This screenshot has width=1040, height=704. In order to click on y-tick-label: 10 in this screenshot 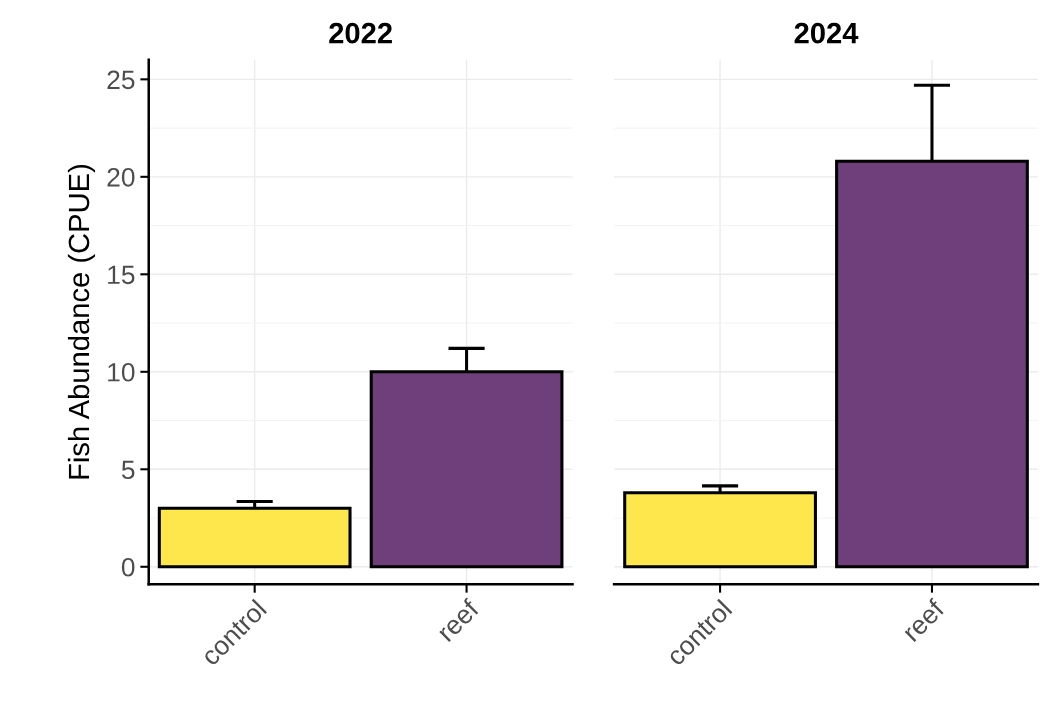, I will do `click(121, 372)`.